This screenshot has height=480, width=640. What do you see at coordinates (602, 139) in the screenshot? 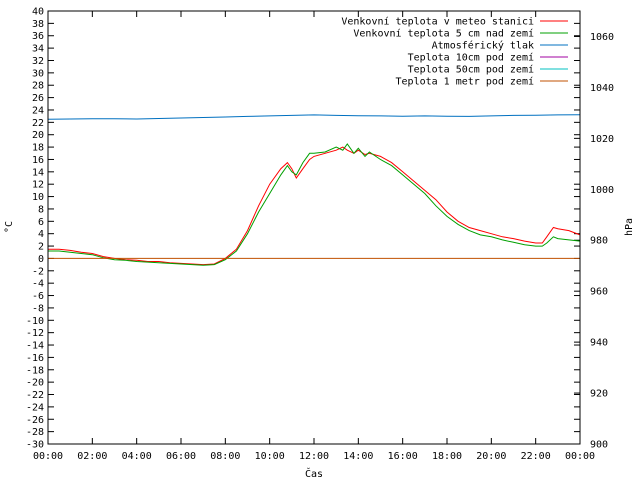
I see `y2-tick-label: 1020` at bounding box center [602, 139].